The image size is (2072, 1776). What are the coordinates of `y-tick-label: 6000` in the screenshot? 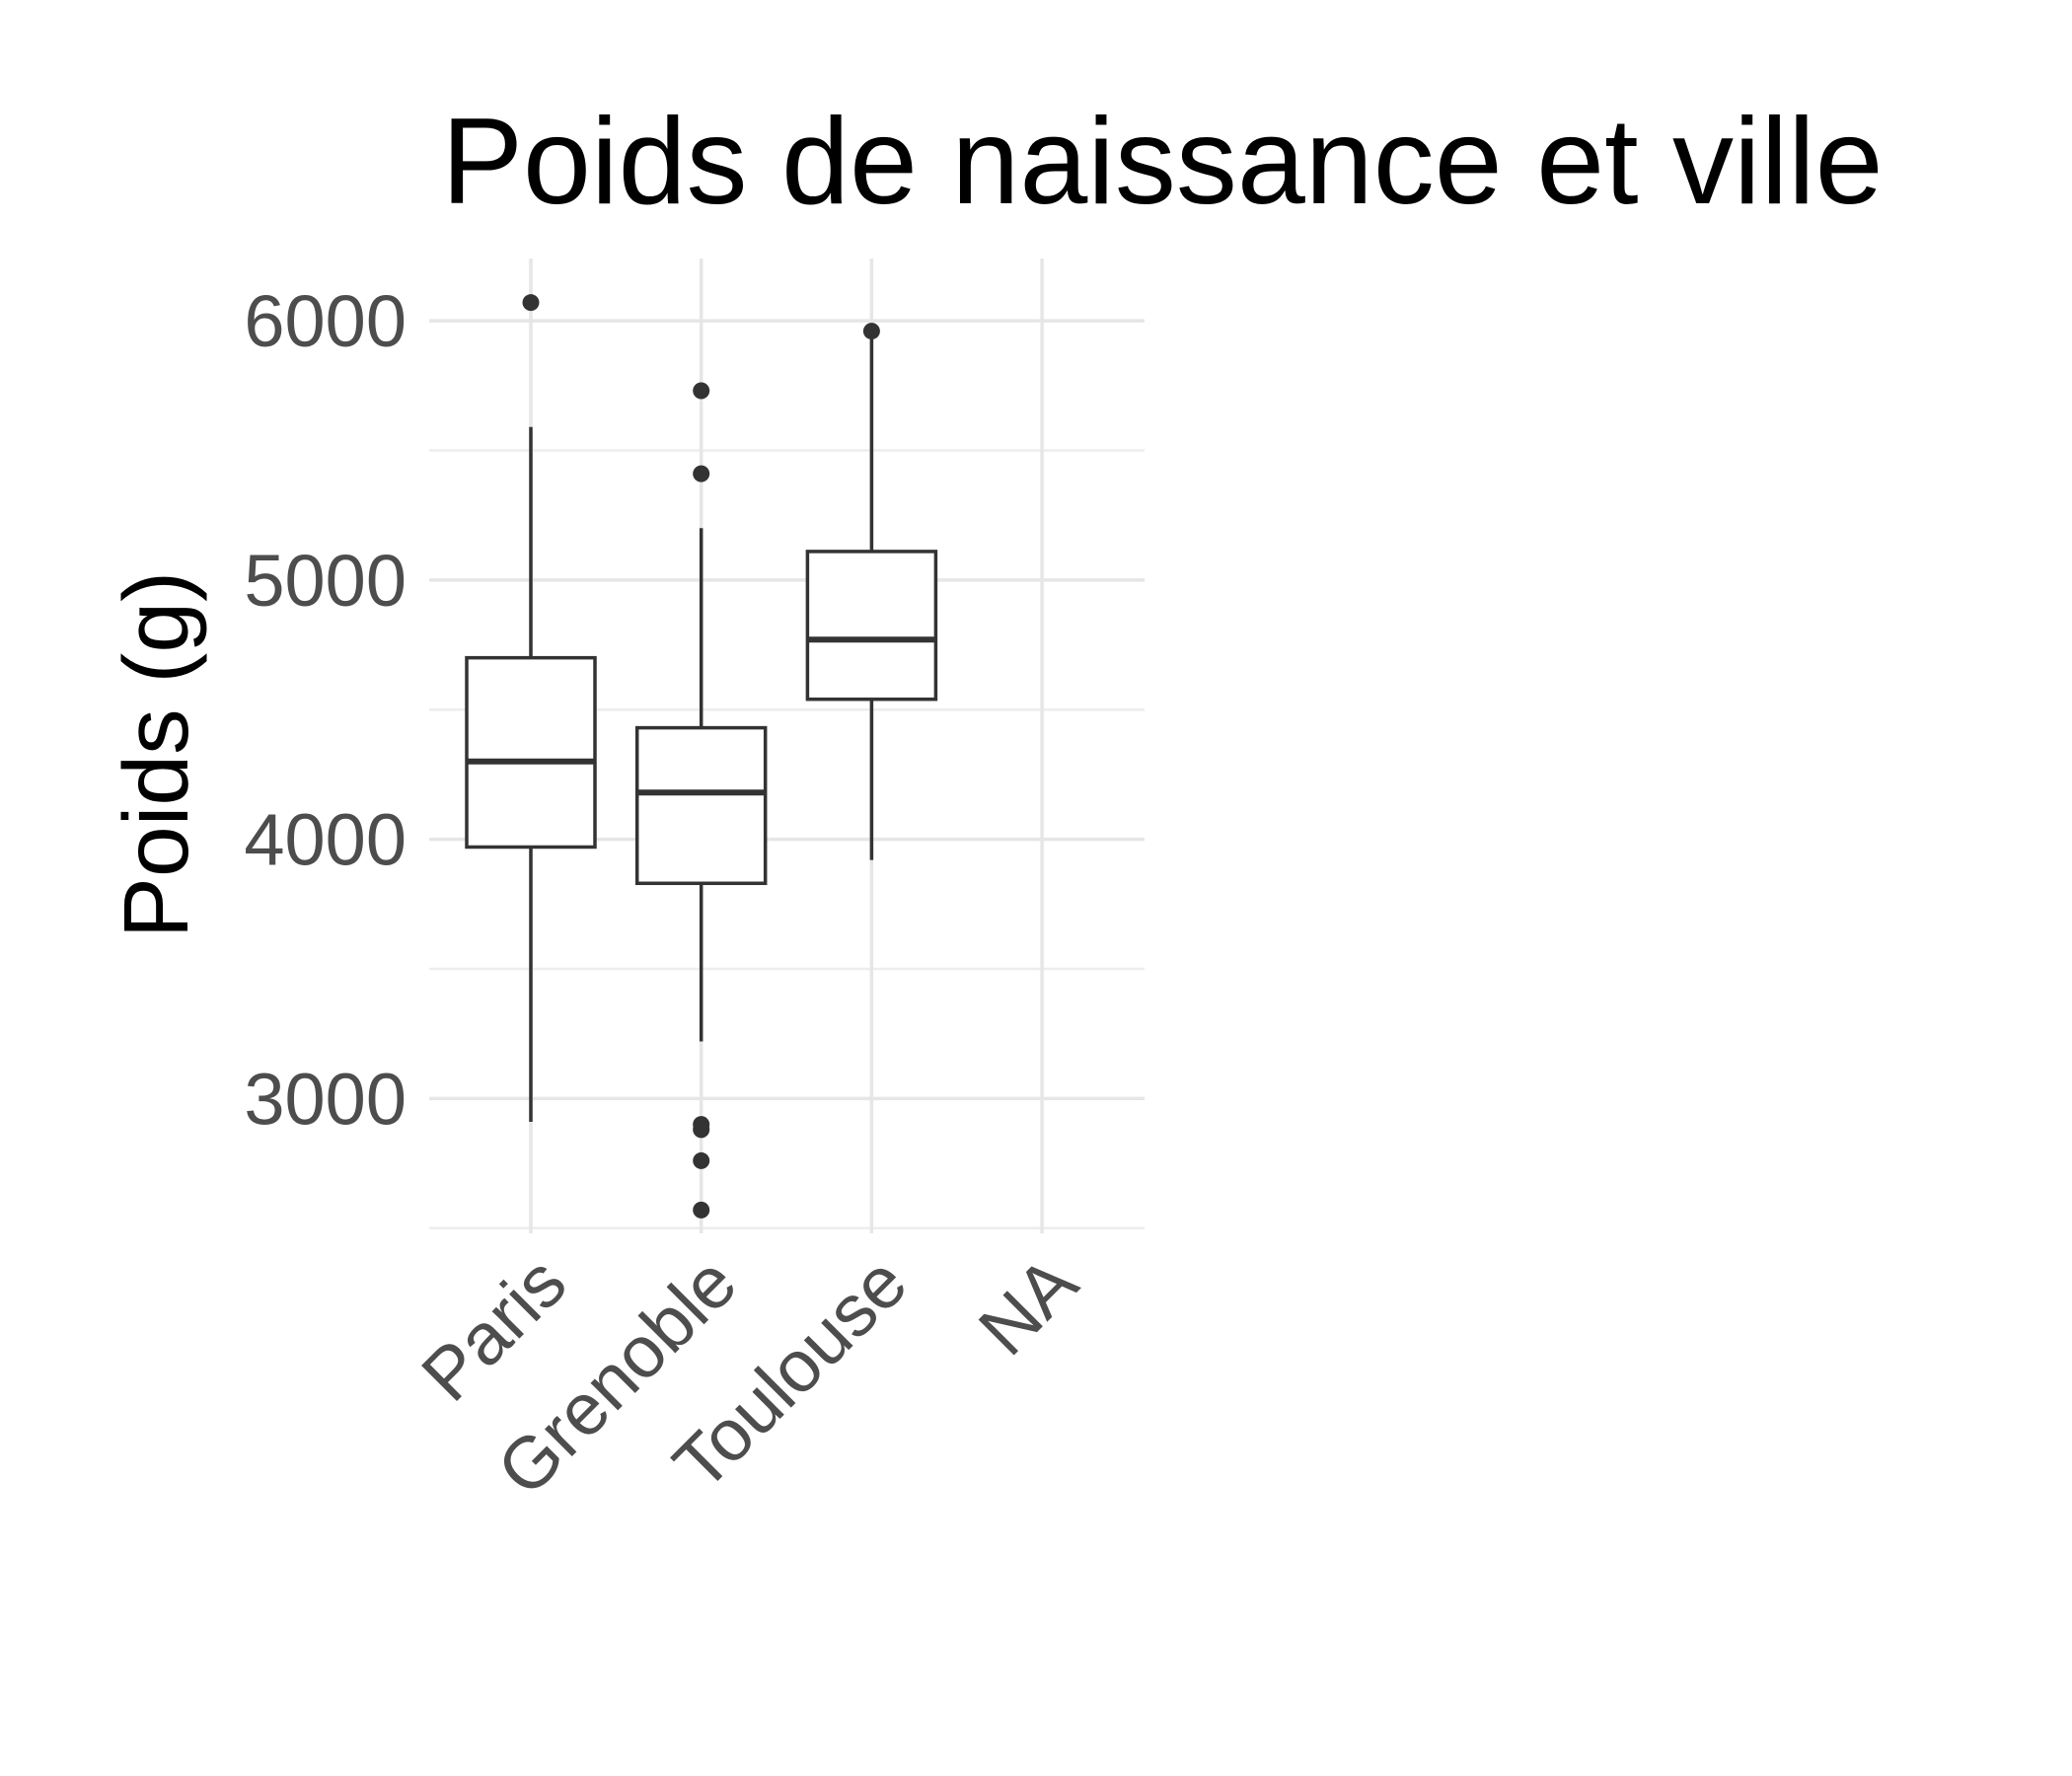 It's located at (326, 321).